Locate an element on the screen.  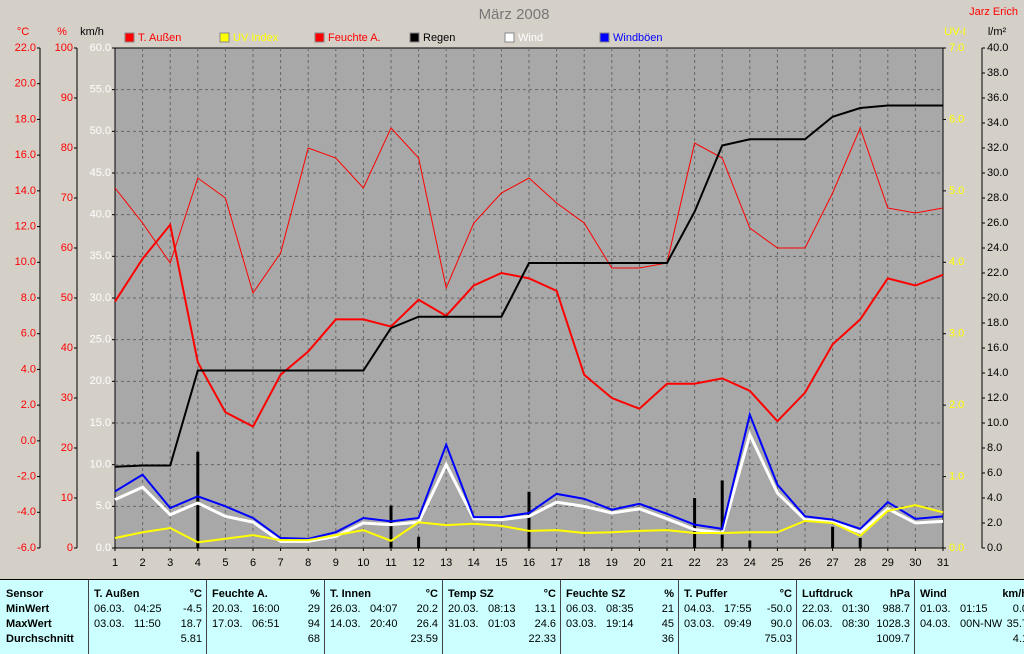
legend-label: T. Außen is located at coordinates (159, 38).